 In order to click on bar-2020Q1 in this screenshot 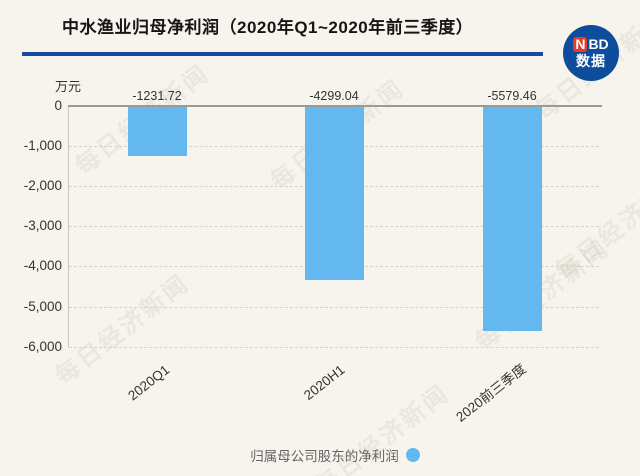, I will do `click(157, 131)`.